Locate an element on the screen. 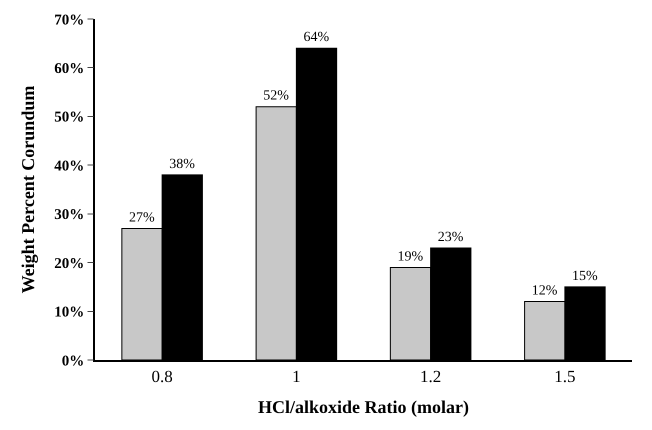  y-tick-label: 10% is located at coordinates (69, 312).